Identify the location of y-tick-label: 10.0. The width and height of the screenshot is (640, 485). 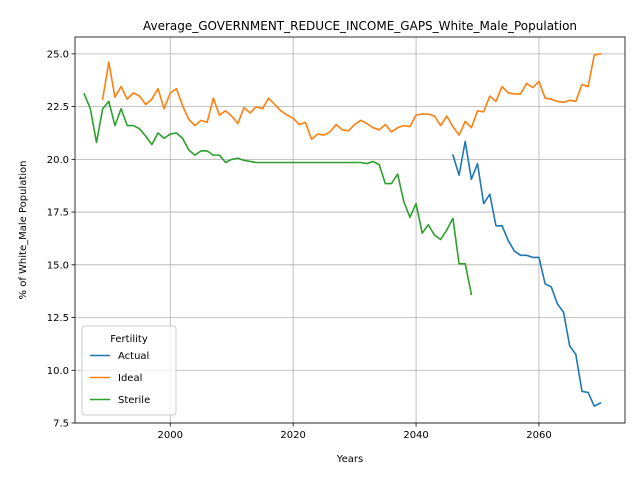
(58, 371).